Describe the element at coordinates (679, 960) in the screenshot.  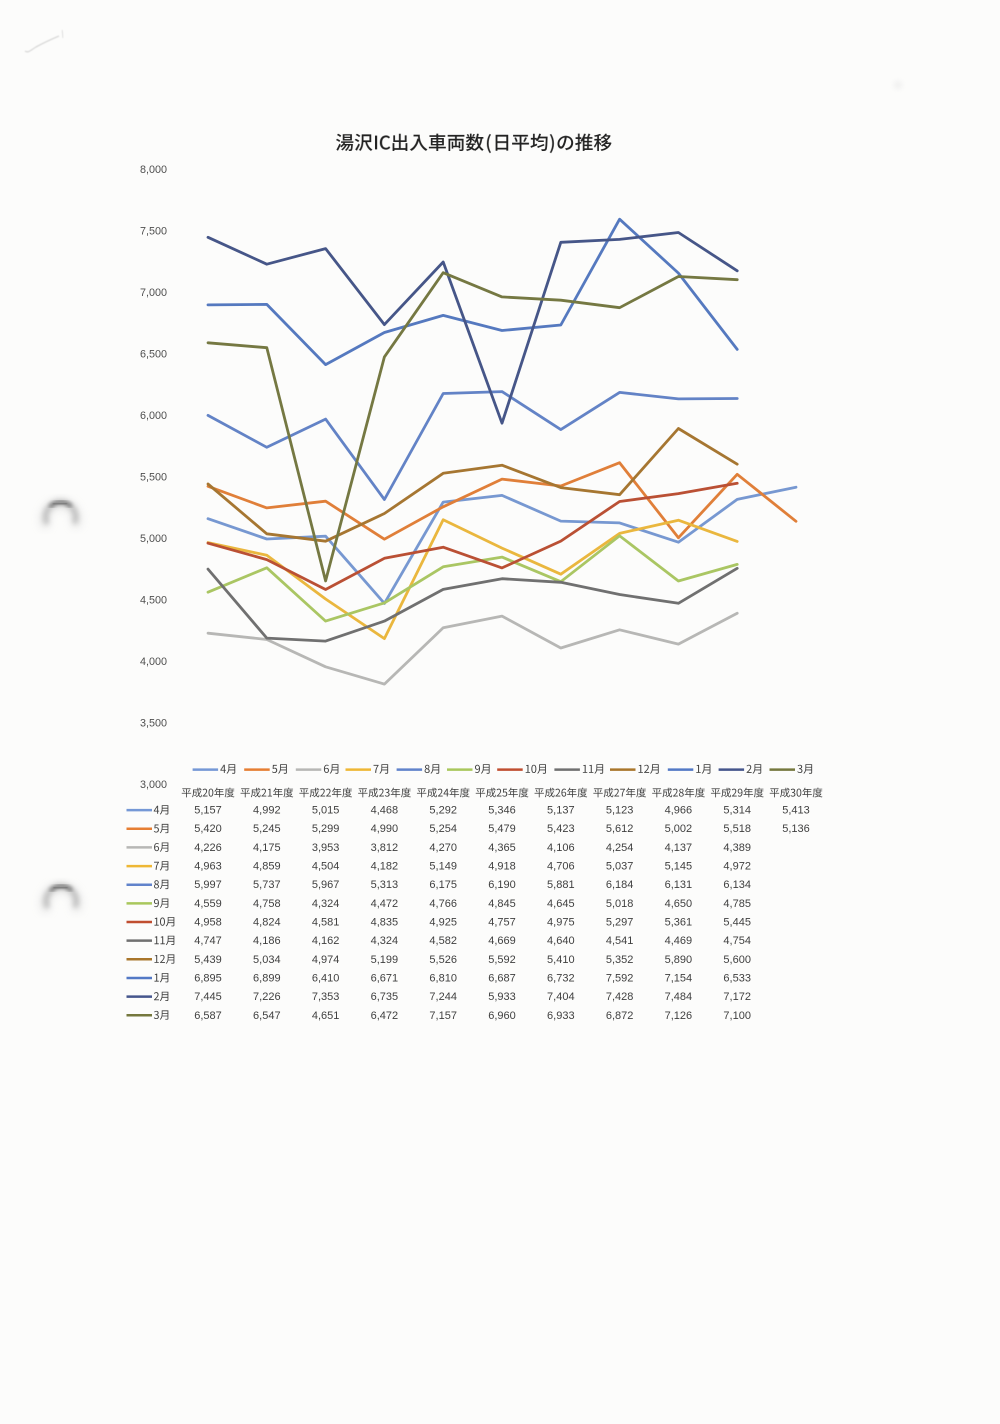
I see `svg-text: 5,890` at that location.